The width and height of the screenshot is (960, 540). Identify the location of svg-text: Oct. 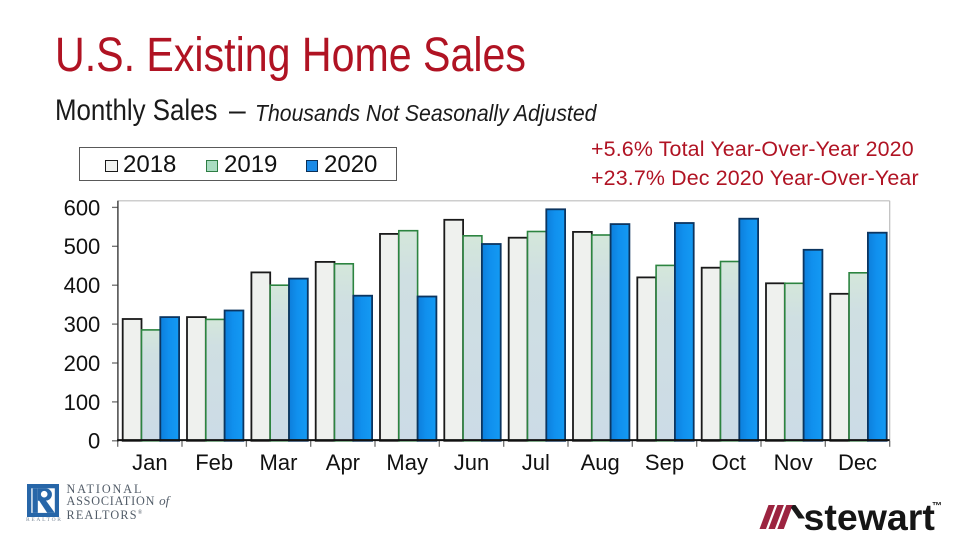
(729, 462).